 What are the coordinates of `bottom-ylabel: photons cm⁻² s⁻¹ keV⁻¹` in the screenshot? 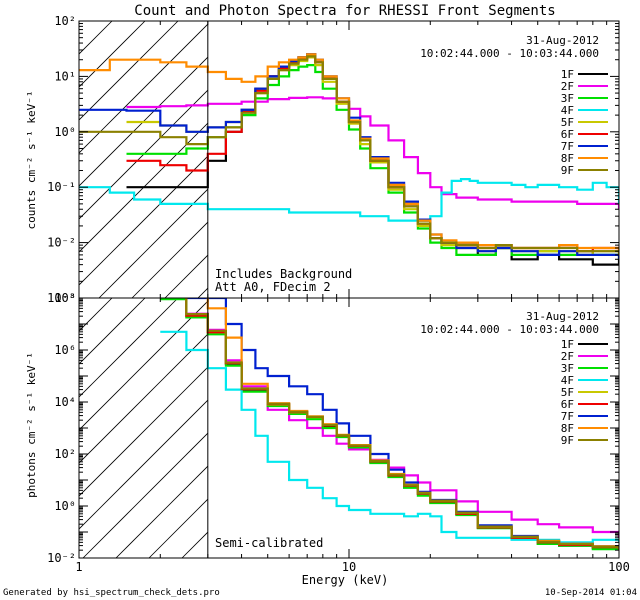 It's located at (31, 425).